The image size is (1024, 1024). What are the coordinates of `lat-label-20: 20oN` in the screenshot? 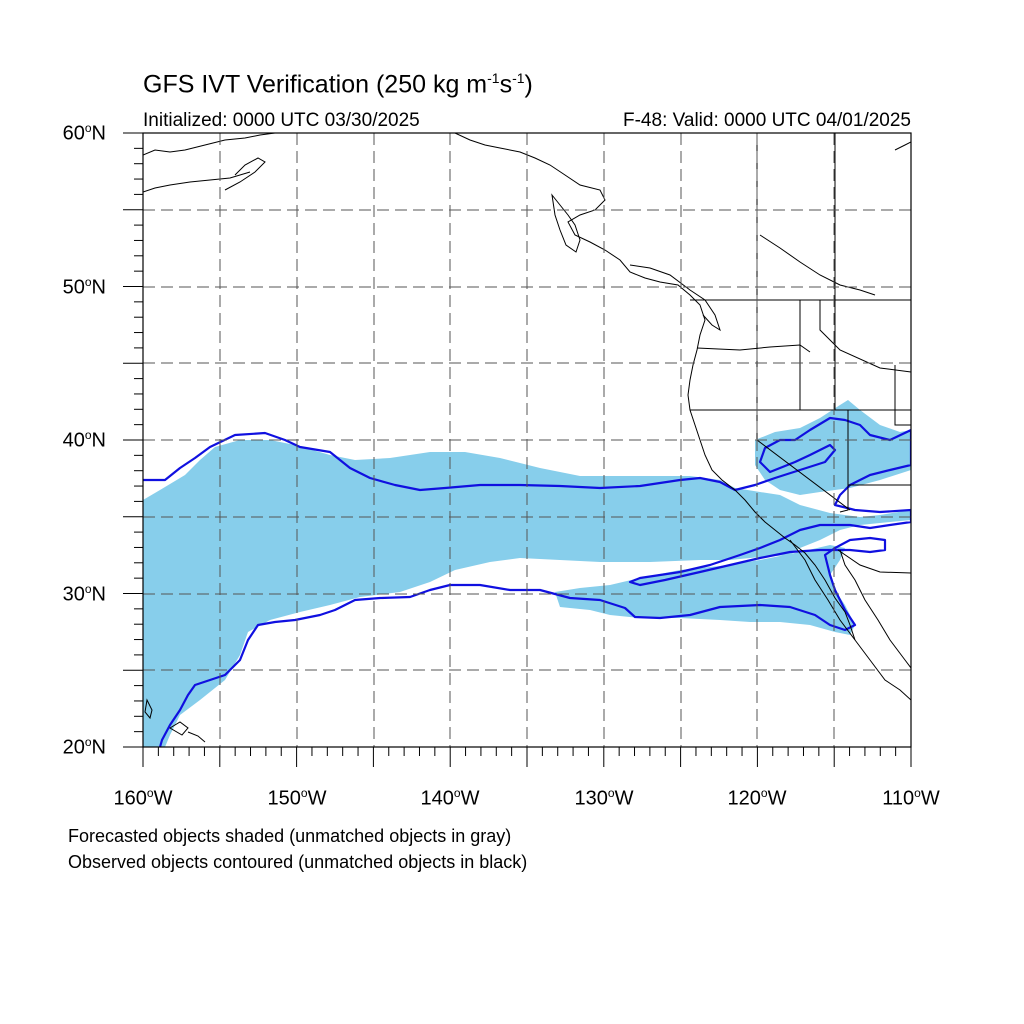 It's located at (84, 747).